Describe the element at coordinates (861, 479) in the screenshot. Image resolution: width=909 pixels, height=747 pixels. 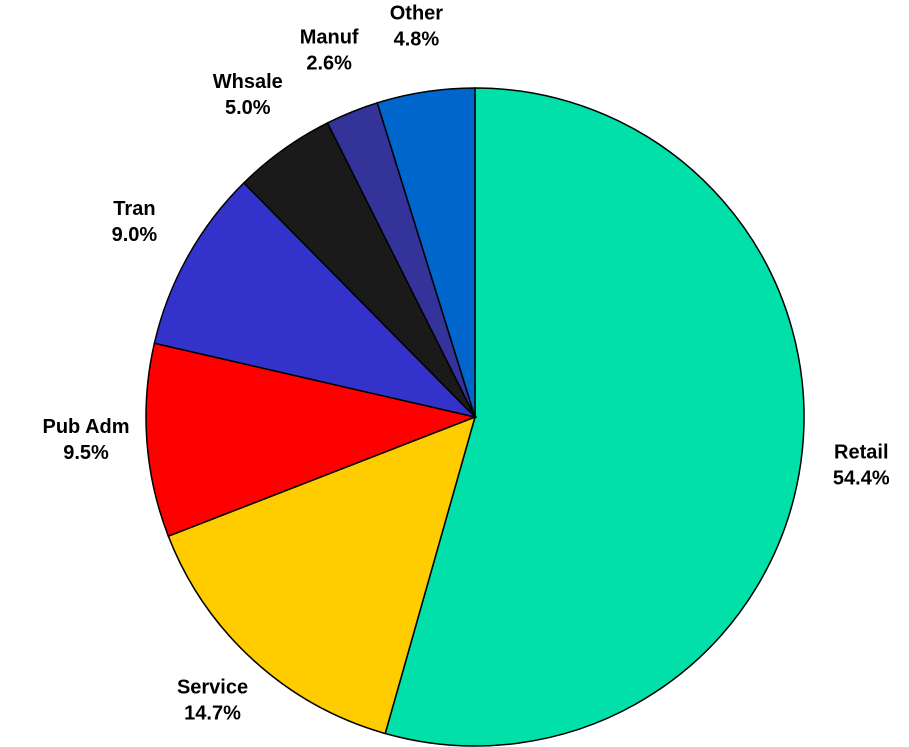
I see `value-label: 54.4%` at that location.